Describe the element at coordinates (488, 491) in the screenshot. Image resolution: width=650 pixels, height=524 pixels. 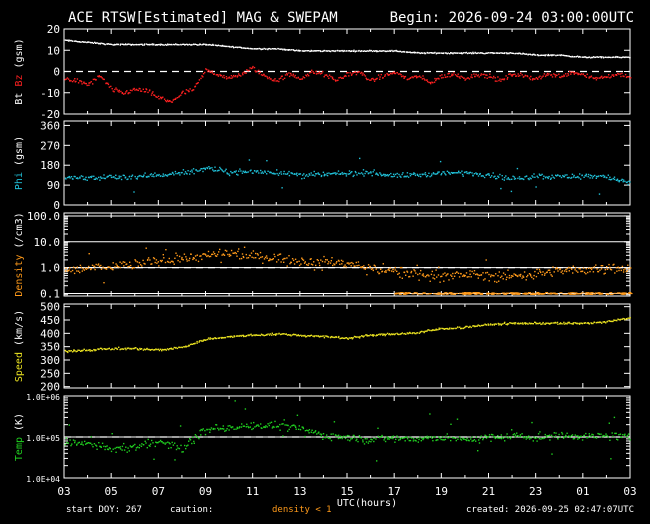
I see `x-tick-label: 21` at that location.